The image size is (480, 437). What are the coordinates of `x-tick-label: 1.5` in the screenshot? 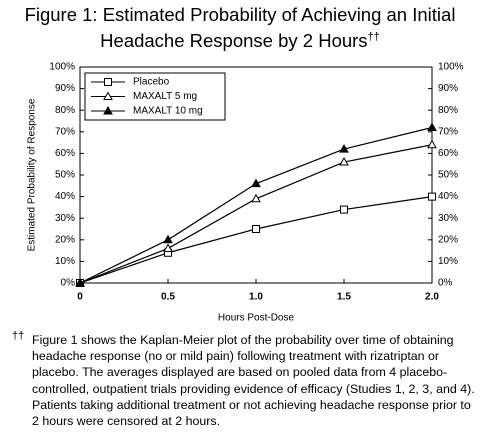 It's located at (344, 297).